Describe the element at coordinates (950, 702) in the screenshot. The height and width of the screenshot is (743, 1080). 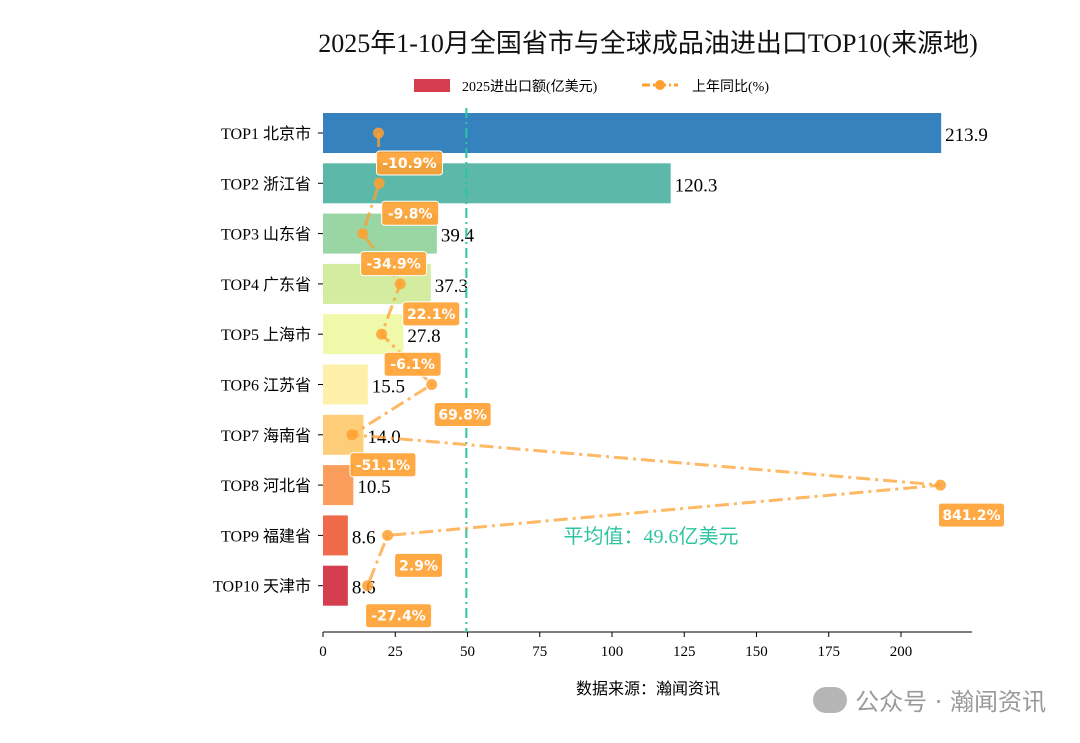
I see `watermark-text: 公众号 · 瀚闻资讯` at that location.